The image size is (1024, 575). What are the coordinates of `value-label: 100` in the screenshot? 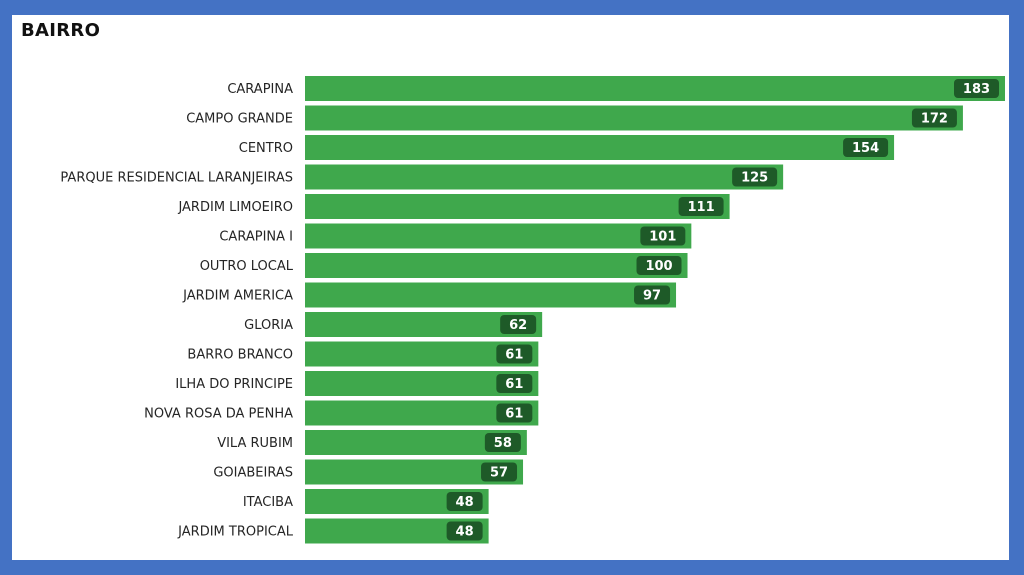 It's located at (658, 266).